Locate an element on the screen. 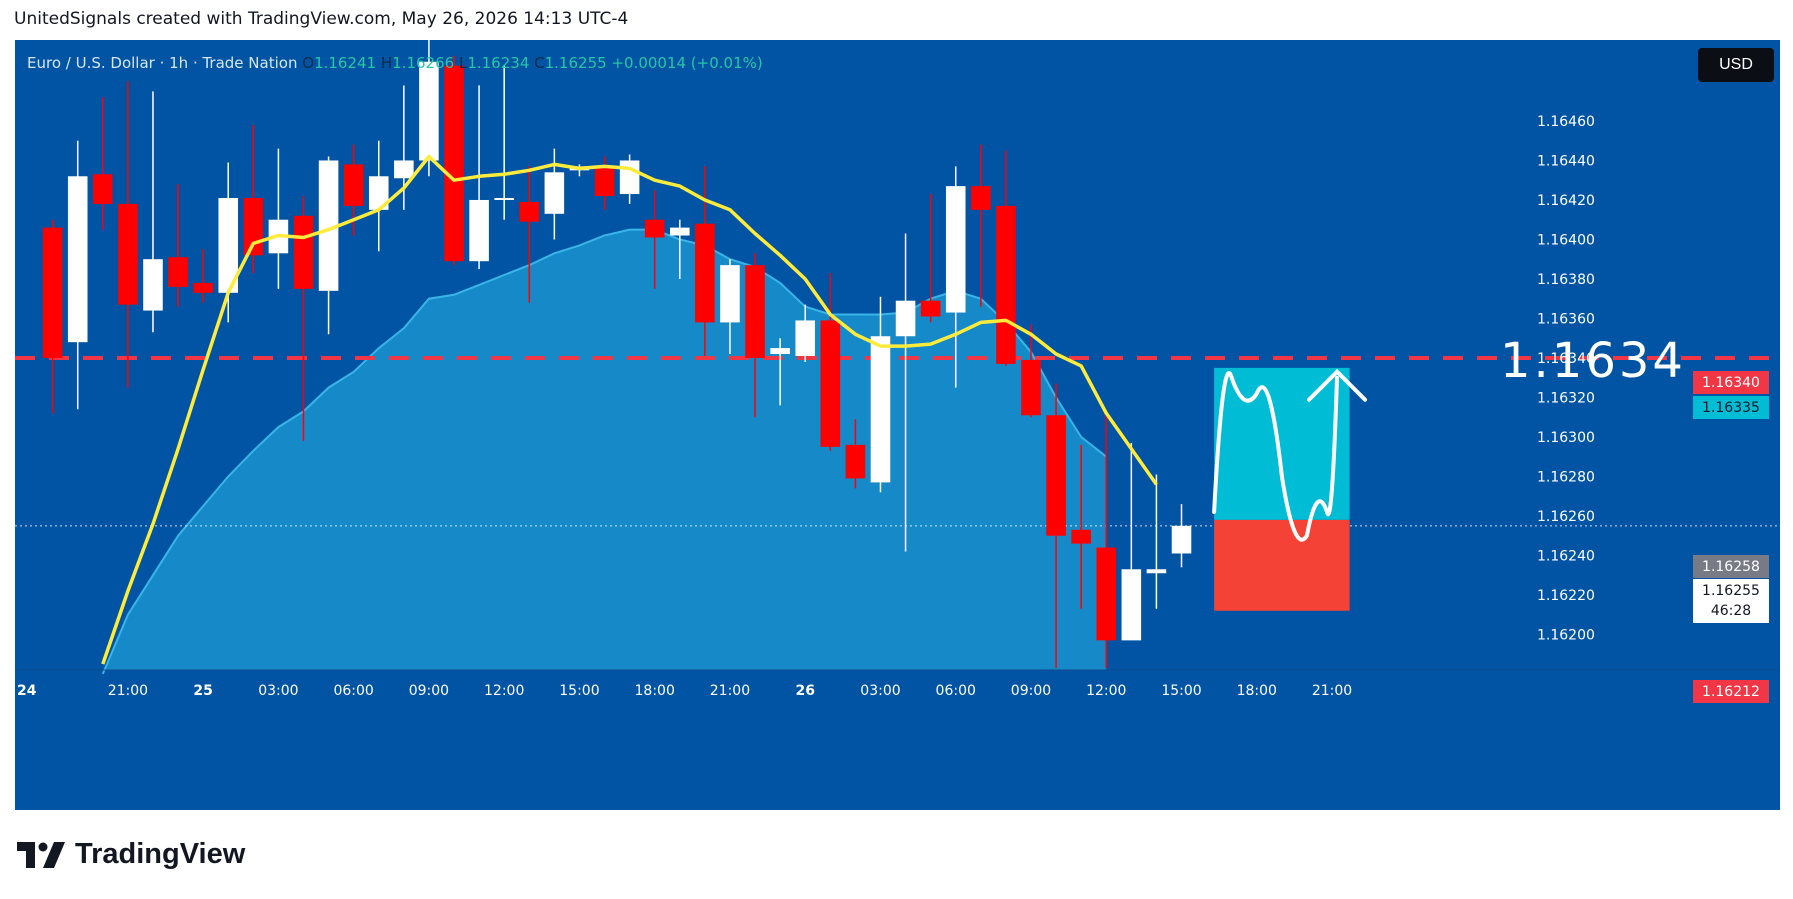 This screenshot has width=1793, height=899. open-value: 1.16241 is located at coordinates (345, 63).